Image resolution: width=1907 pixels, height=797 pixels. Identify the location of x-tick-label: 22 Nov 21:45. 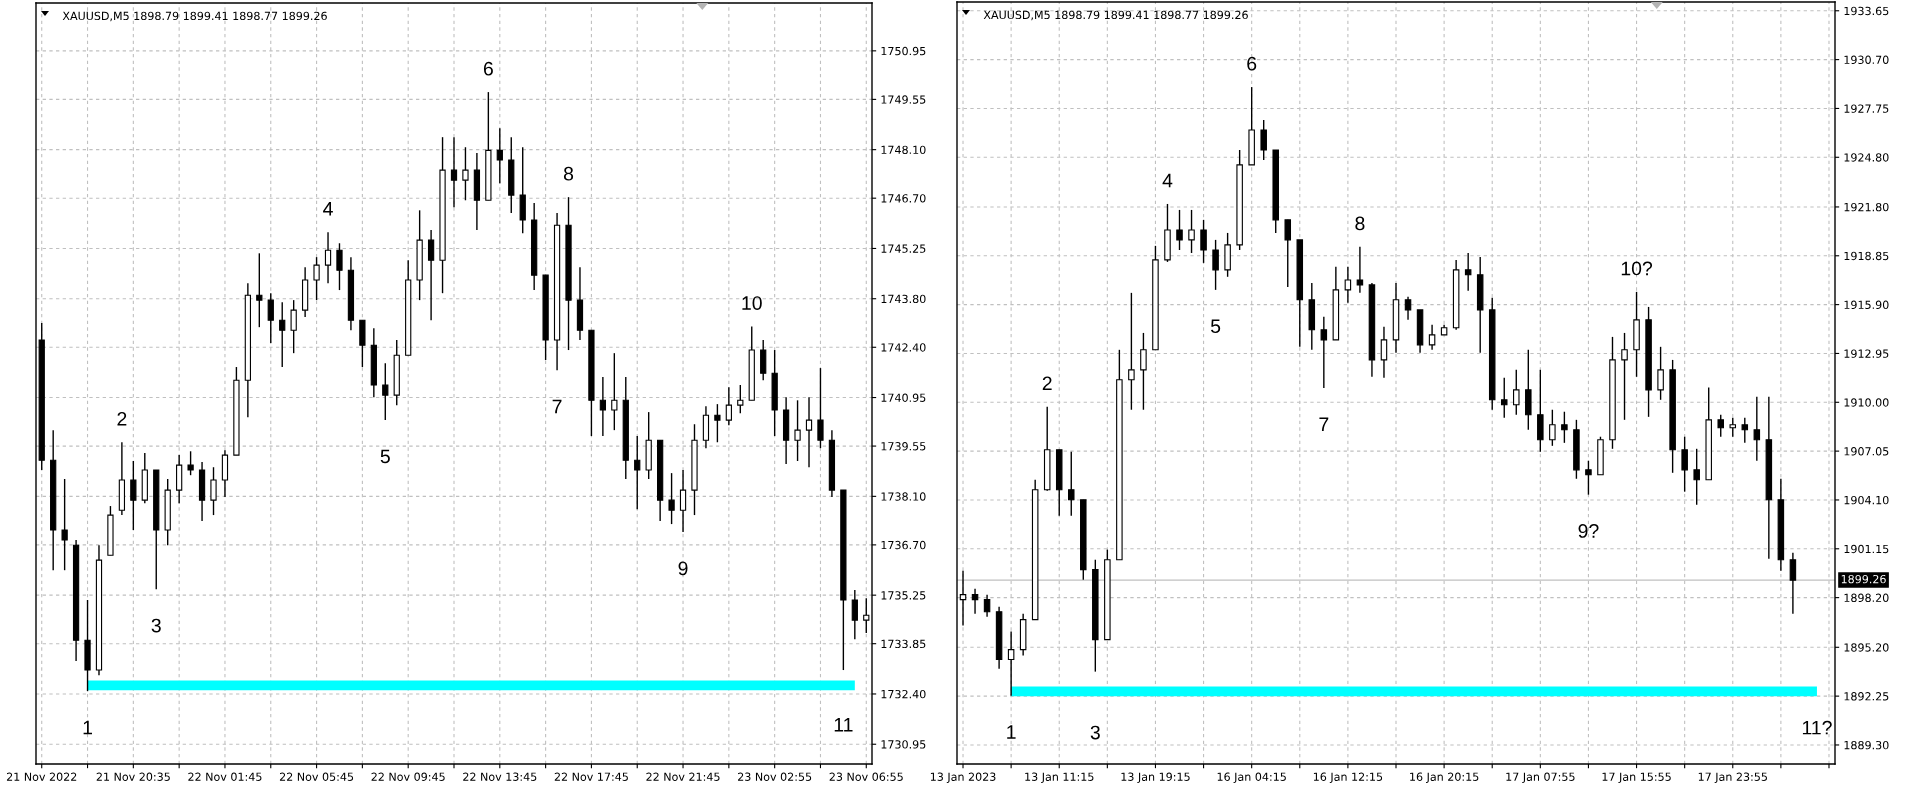
(683, 776).